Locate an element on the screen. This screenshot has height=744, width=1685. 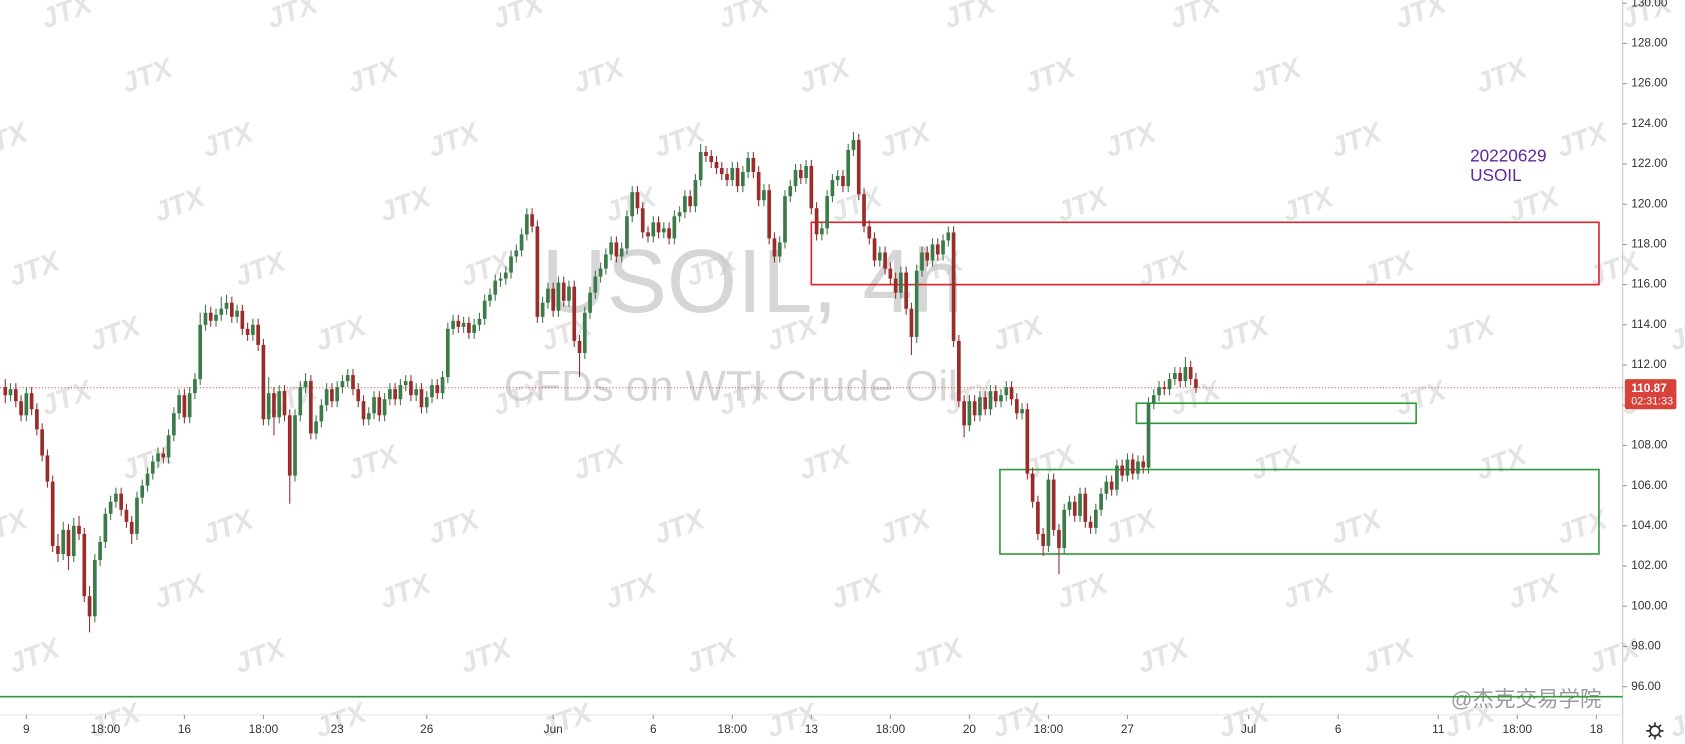
x-tick-label: 13 is located at coordinates (812, 729).